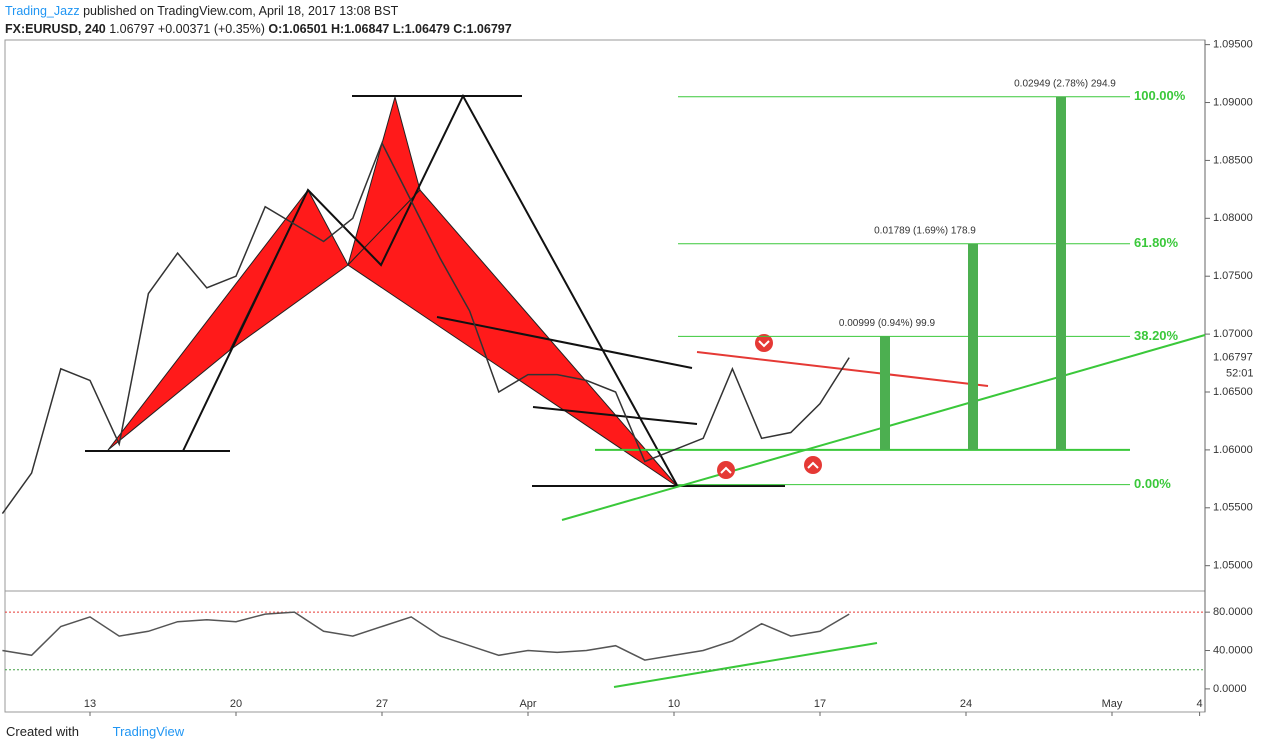  I want to click on x-tick-label: 24, so click(966, 704).